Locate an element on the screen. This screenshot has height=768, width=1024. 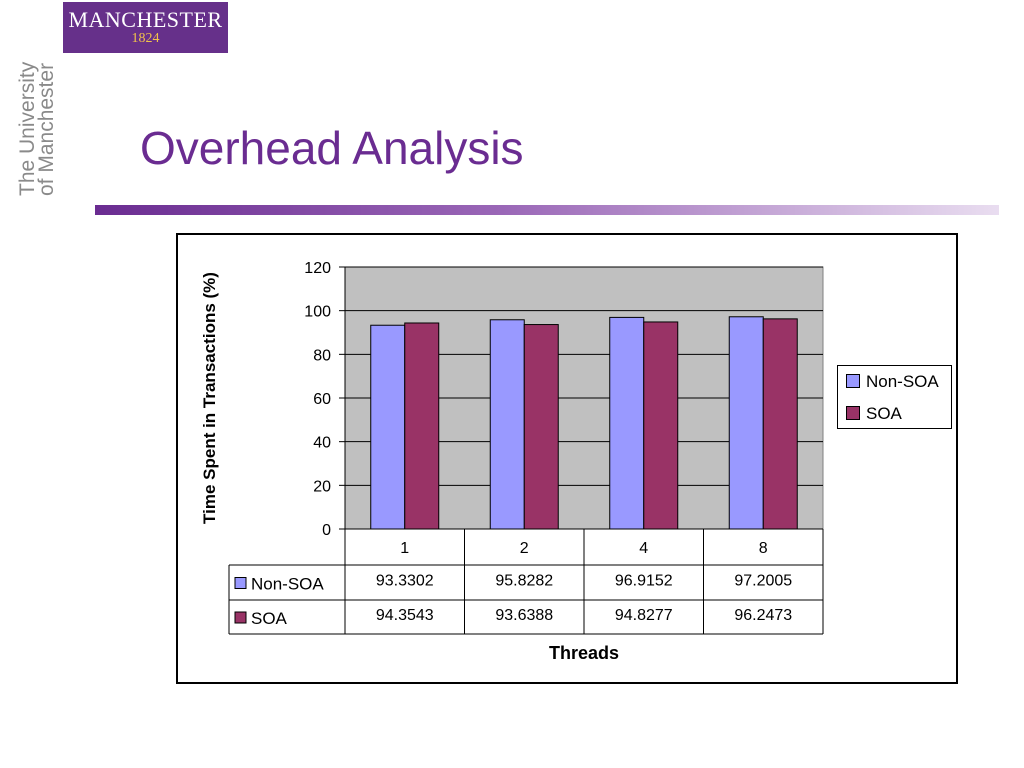
table-swatch-soa is located at coordinates (240, 617).